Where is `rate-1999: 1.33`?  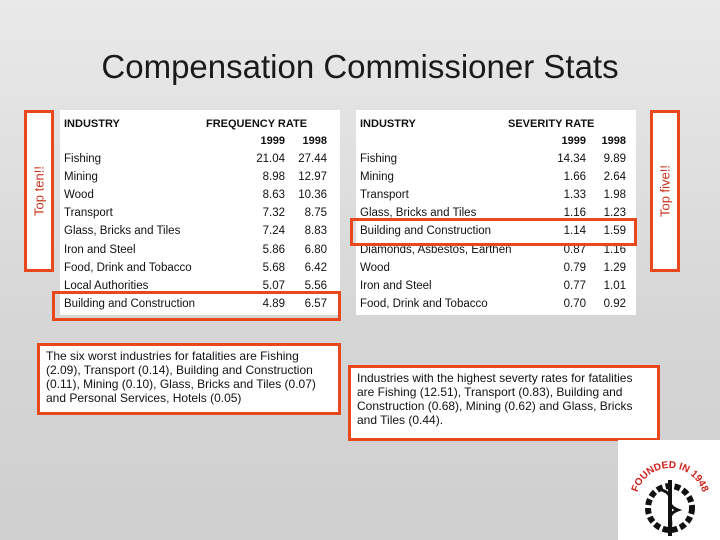 rate-1999: 1.33 is located at coordinates (574, 195).